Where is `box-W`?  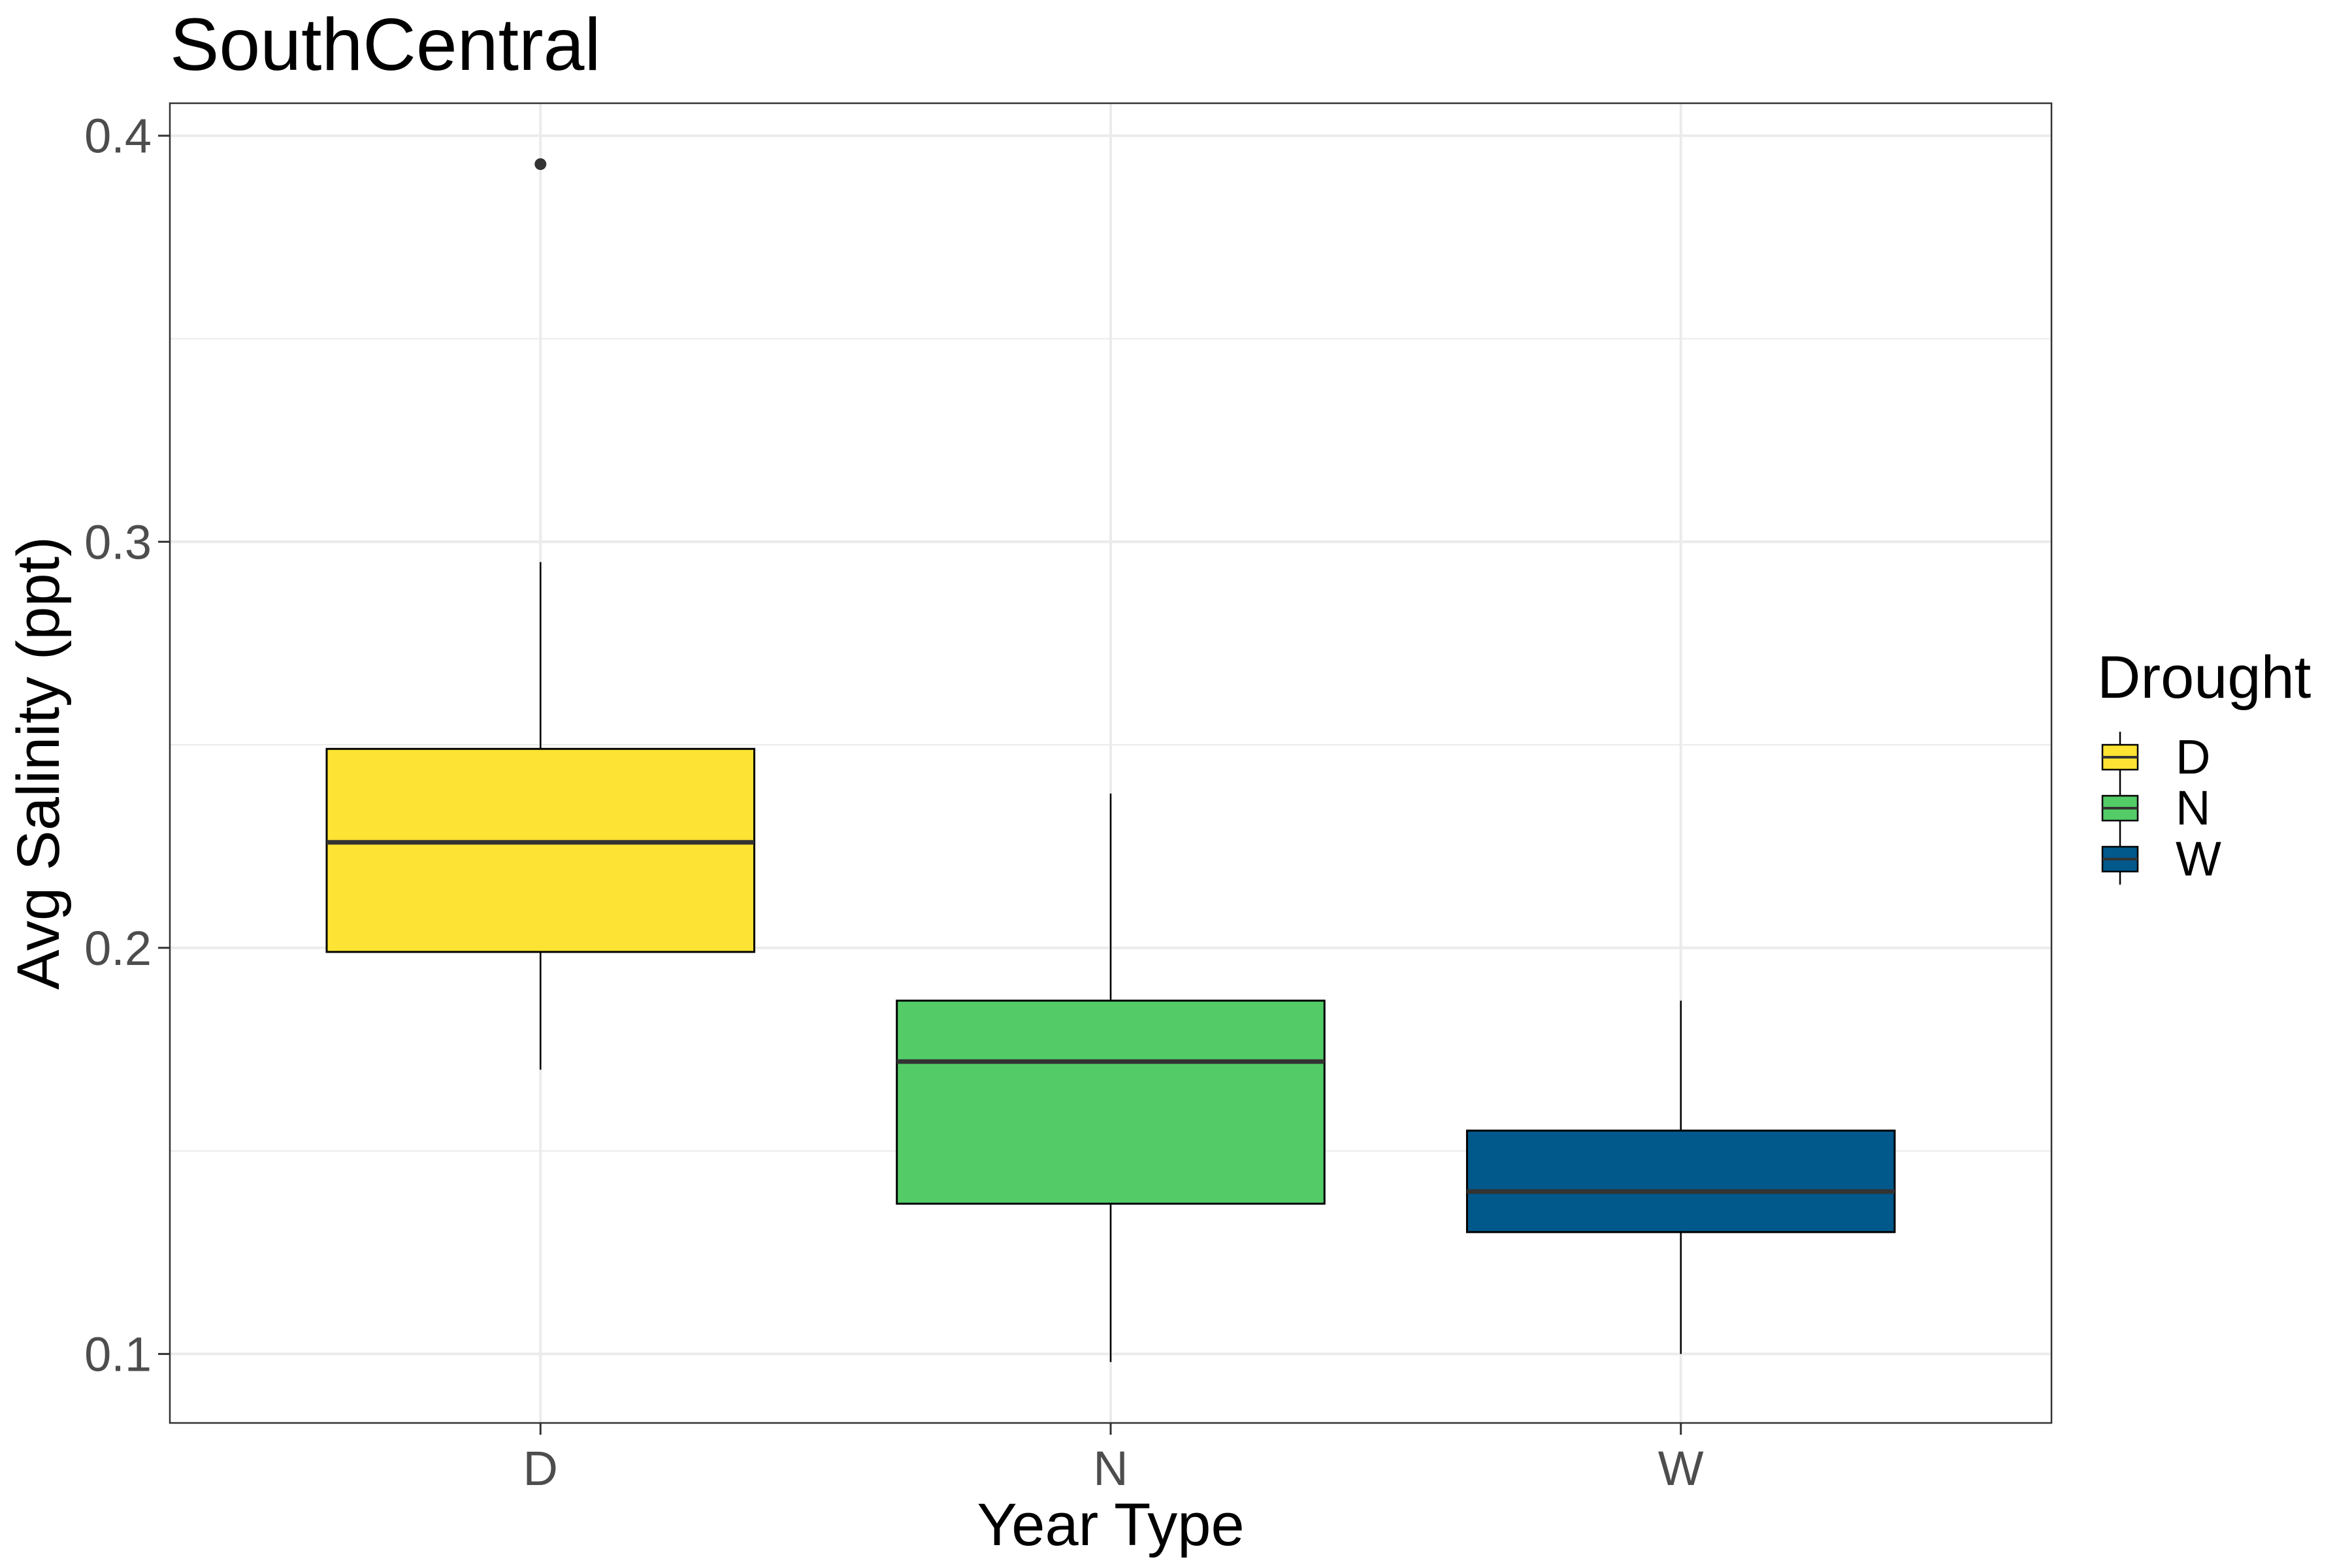
box-W is located at coordinates (1680, 1181).